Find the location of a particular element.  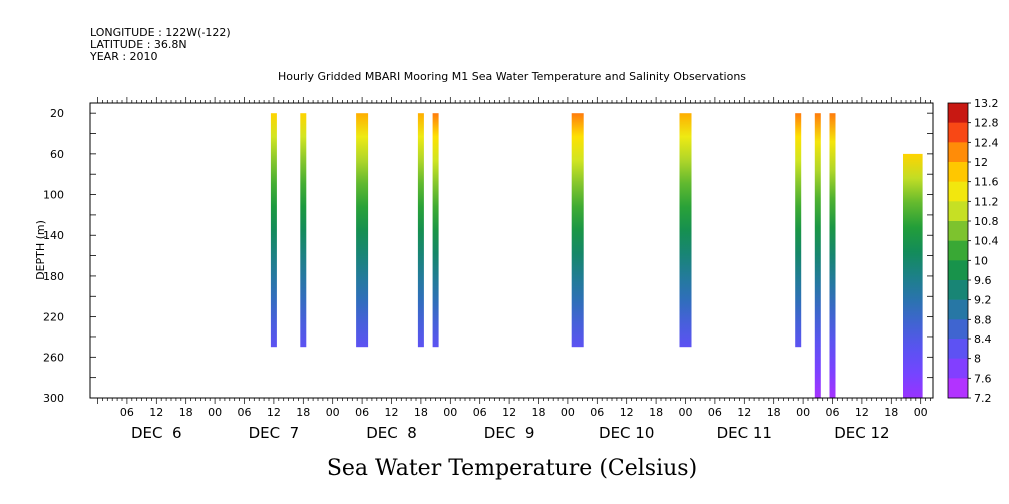

colorbar-frame is located at coordinates (958, 250).